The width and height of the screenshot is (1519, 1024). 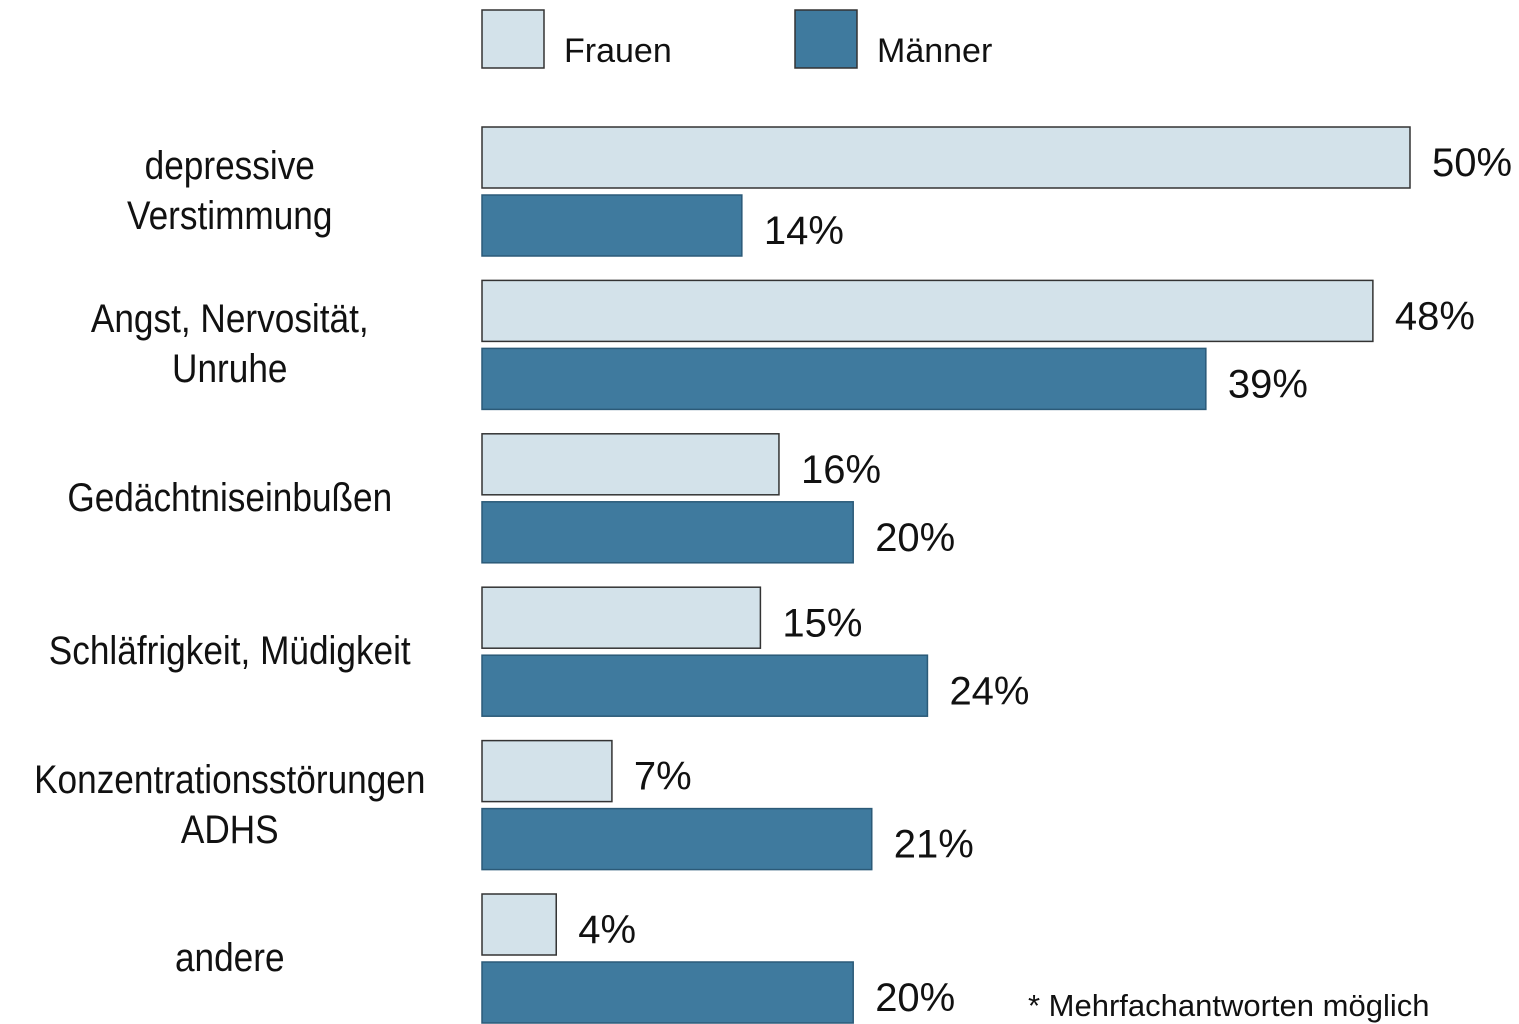 What do you see at coordinates (607, 930) in the screenshot?
I see `value-label: 4%` at bounding box center [607, 930].